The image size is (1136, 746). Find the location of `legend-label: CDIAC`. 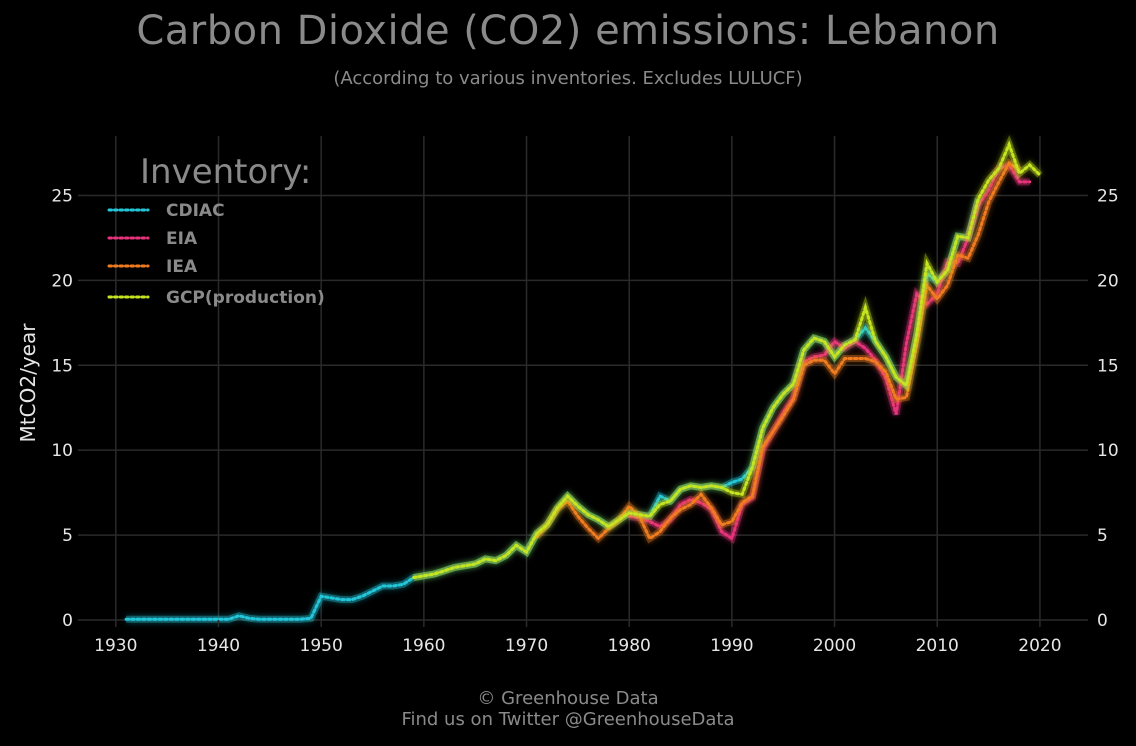

legend-label: CDIAC is located at coordinates (195, 211).